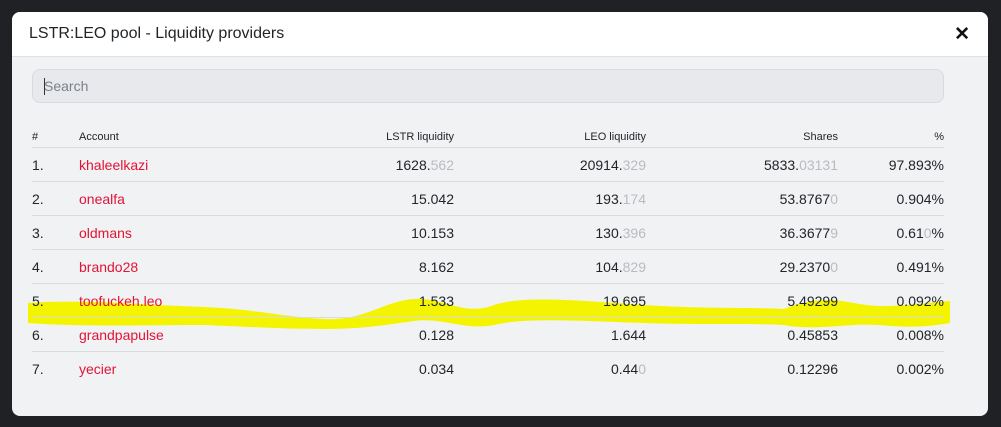  Describe the element at coordinates (624, 300) in the screenshot. I see `leo-liquidity-cell-part: 19.695` at that location.